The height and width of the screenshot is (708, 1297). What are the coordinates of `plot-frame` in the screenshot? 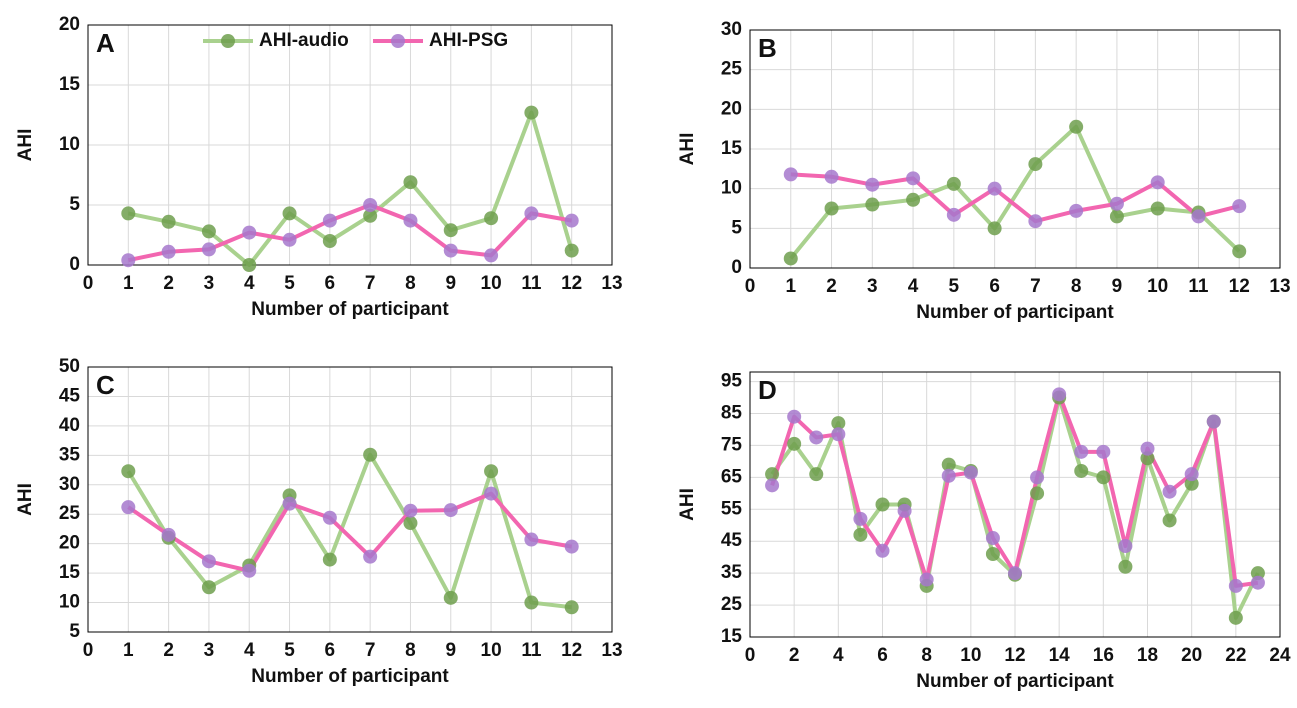 It's located at (350, 145).